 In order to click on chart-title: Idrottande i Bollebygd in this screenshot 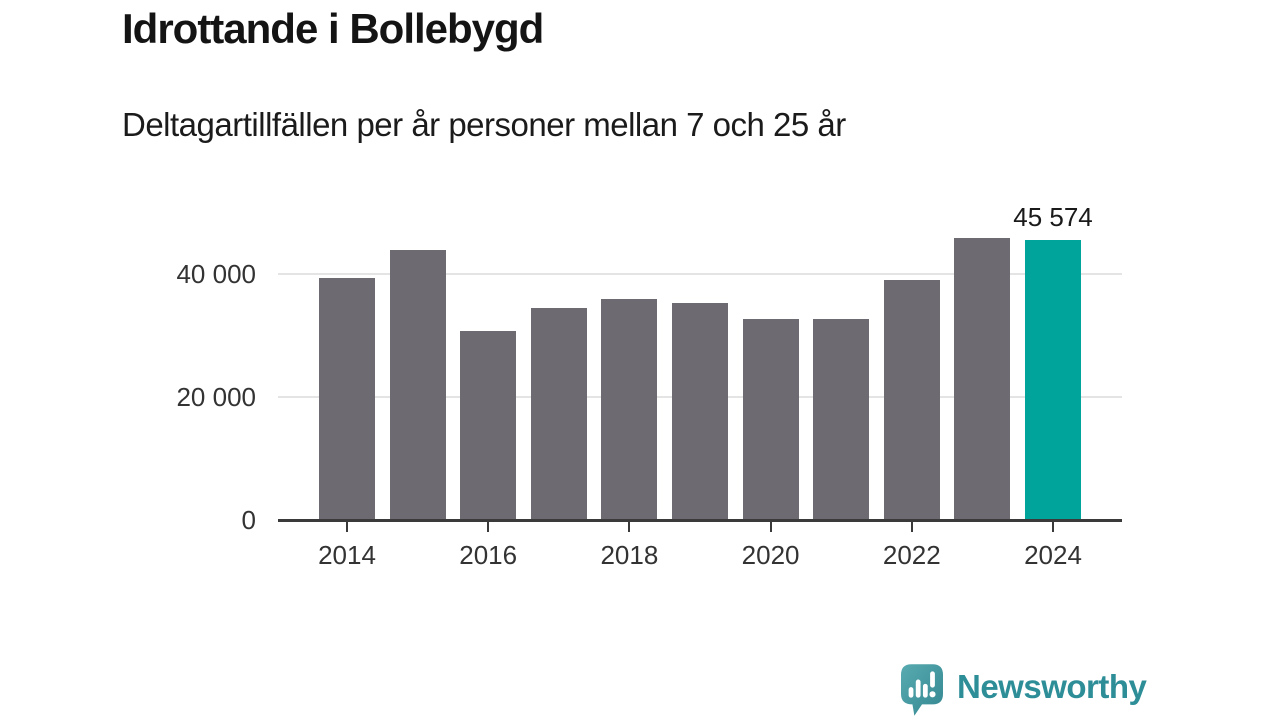, I will do `click(333, 28)`.